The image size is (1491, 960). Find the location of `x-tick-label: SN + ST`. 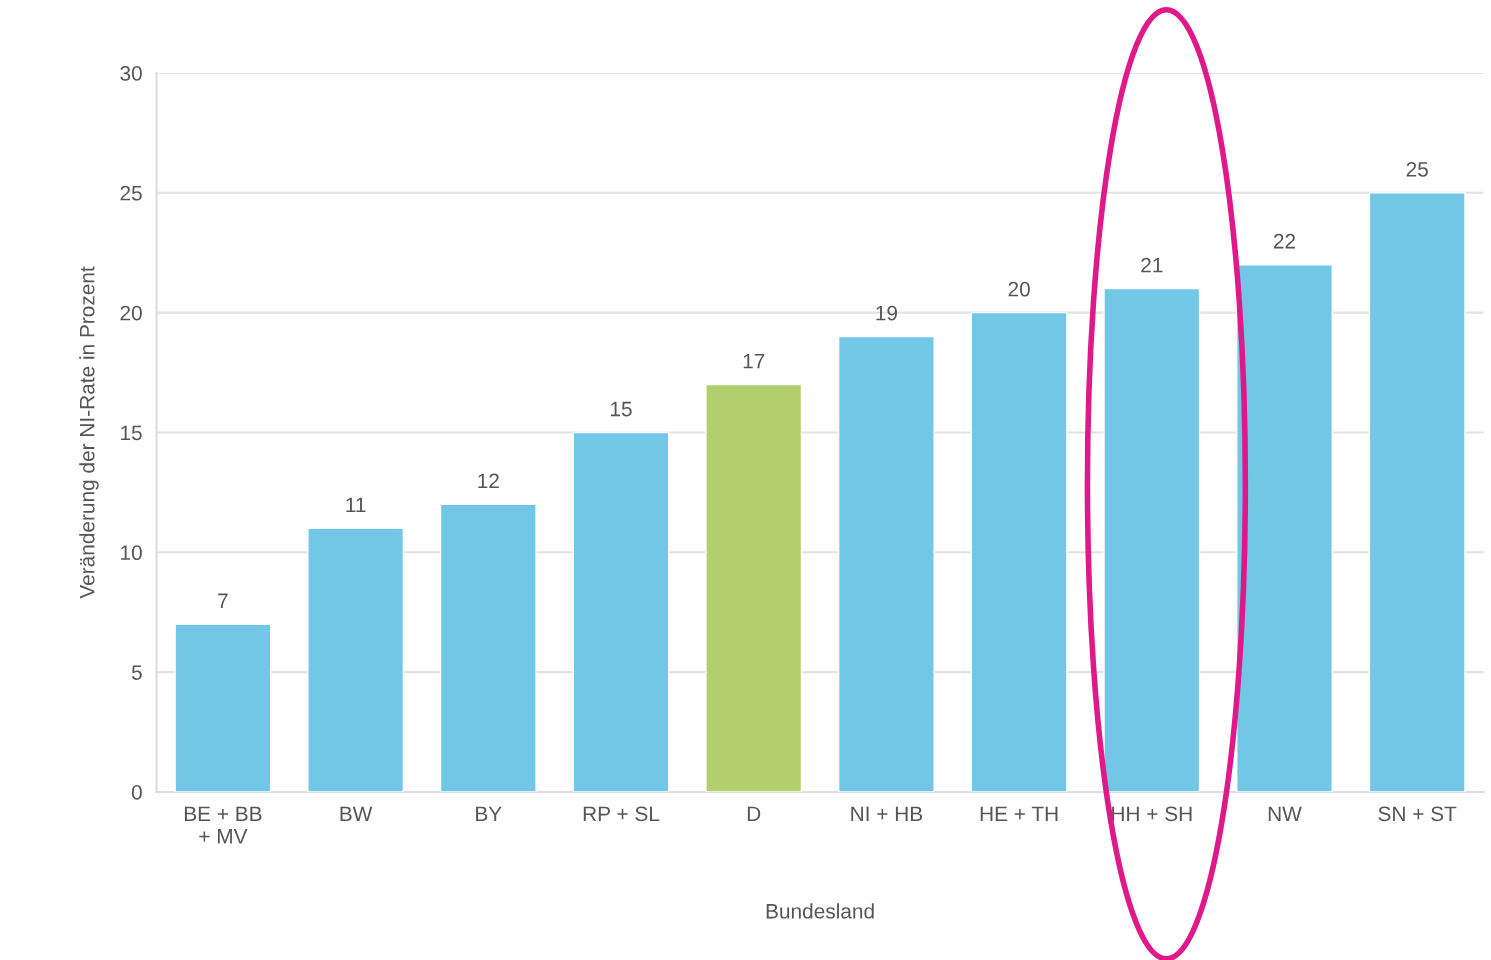

x-tick-label: SN + ST is located at coordinates (1417, 814).